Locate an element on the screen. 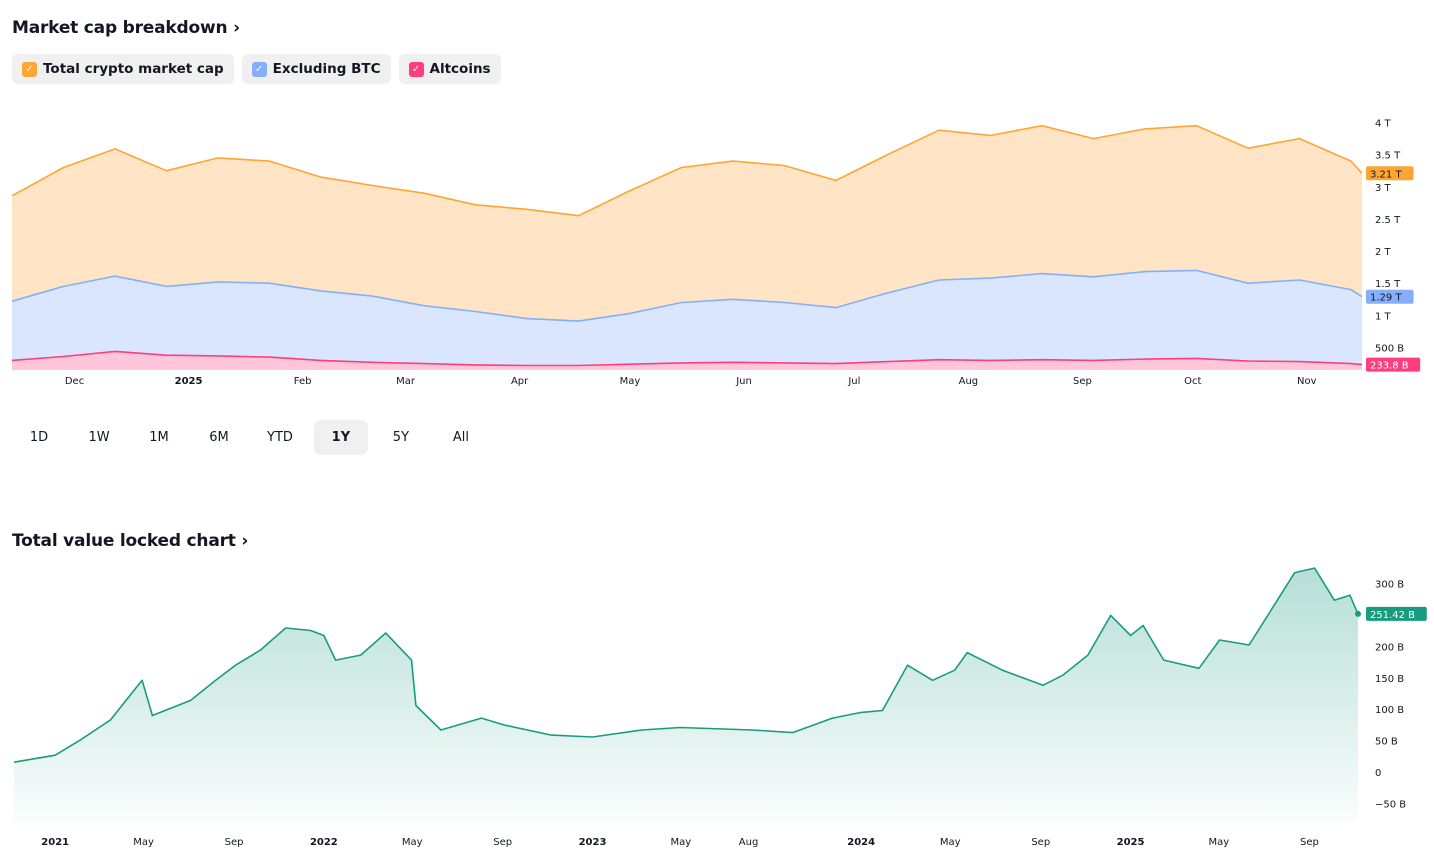  y-tick-label: −50 B is located at coordinates (1390, 805).